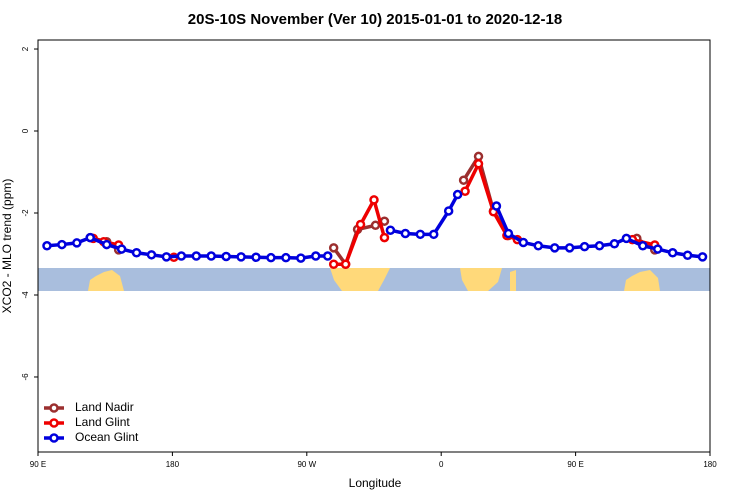 The width and height of the screenshot is (750, 500). What do you see at coordinates (25, 213) in the screenshot?
I see `y-tick-label: -2` at bounding box center [25, 213].